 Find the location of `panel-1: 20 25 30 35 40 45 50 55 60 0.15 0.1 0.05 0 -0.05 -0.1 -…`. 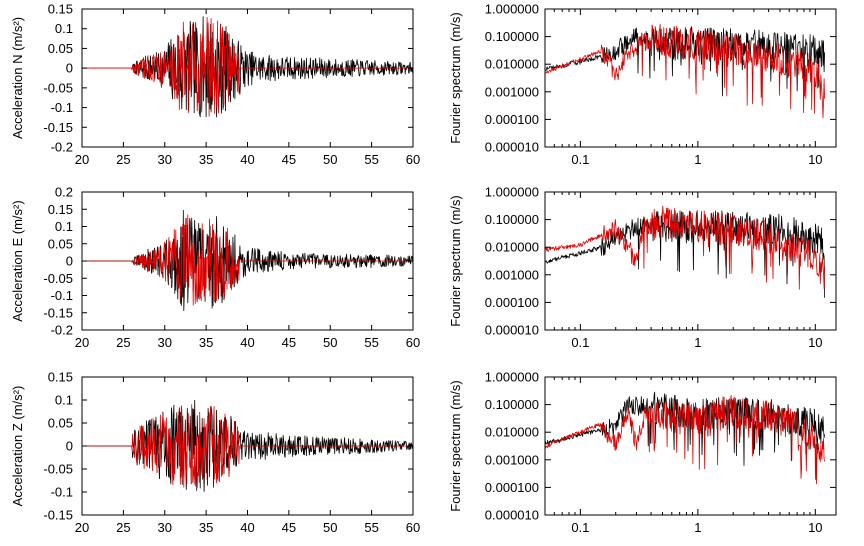

panel-1: 20 25 30 35 40 45 50 55 60 0.15 0.1 0.05 0 -0.05 -0.1 -… is located at coordinates (215, 85).